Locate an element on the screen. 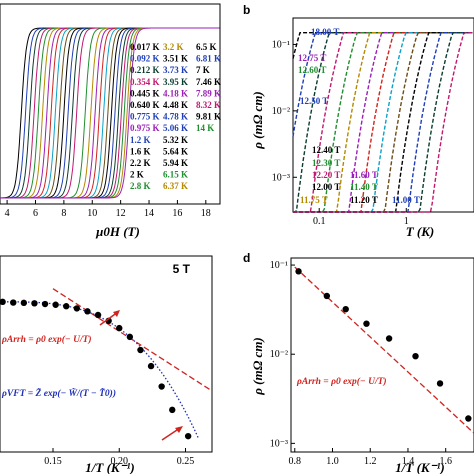 This screenshot has width=474, height=474. panel-b-y-ticks: 10⁻¹ 10⁻² 10⁻³ is located at coordinates (284, 111).